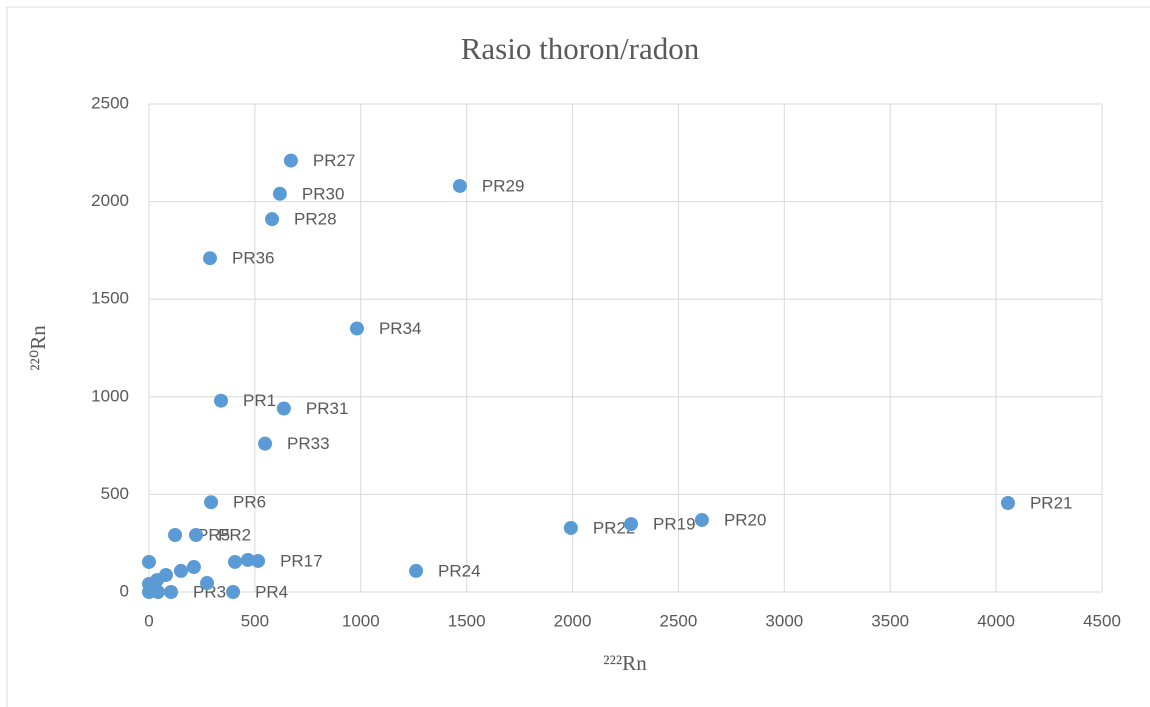 The height and width of the screenshot is (707, 1150). What do you see at coordinates (679, 620) in the screenshot?
I see `x-tick-label: 2500` at bounding box center [679, 620].